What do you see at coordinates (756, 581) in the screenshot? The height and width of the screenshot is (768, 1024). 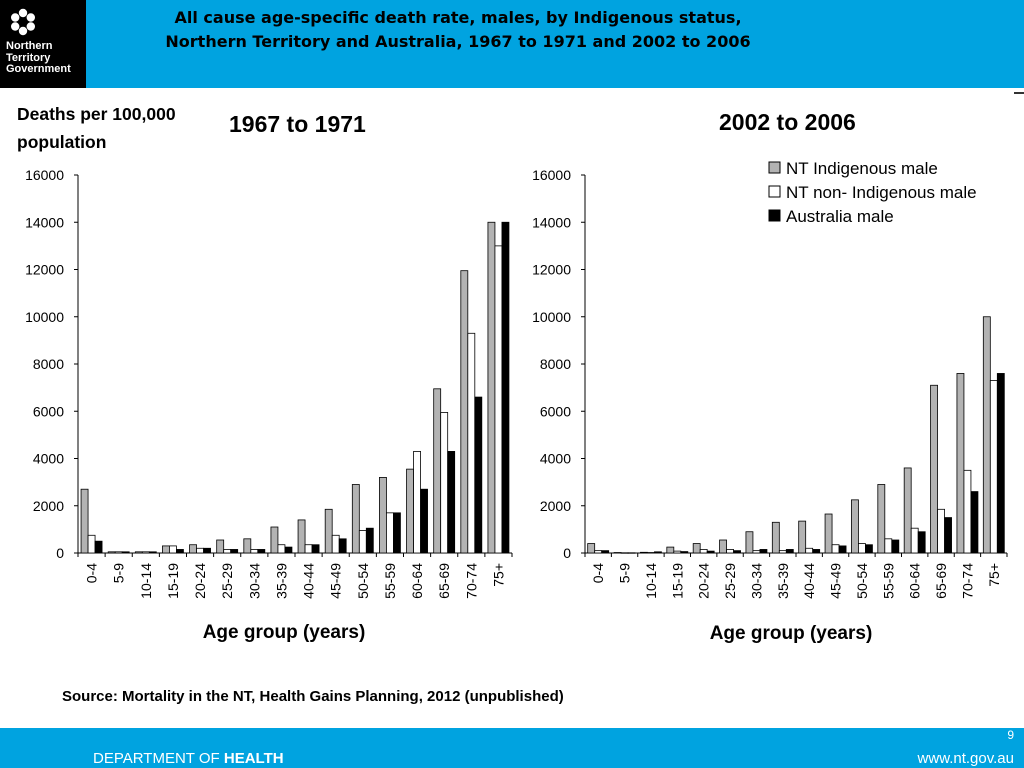 I see `x-tick-label: 30-34` at bounding box center [756, 581].